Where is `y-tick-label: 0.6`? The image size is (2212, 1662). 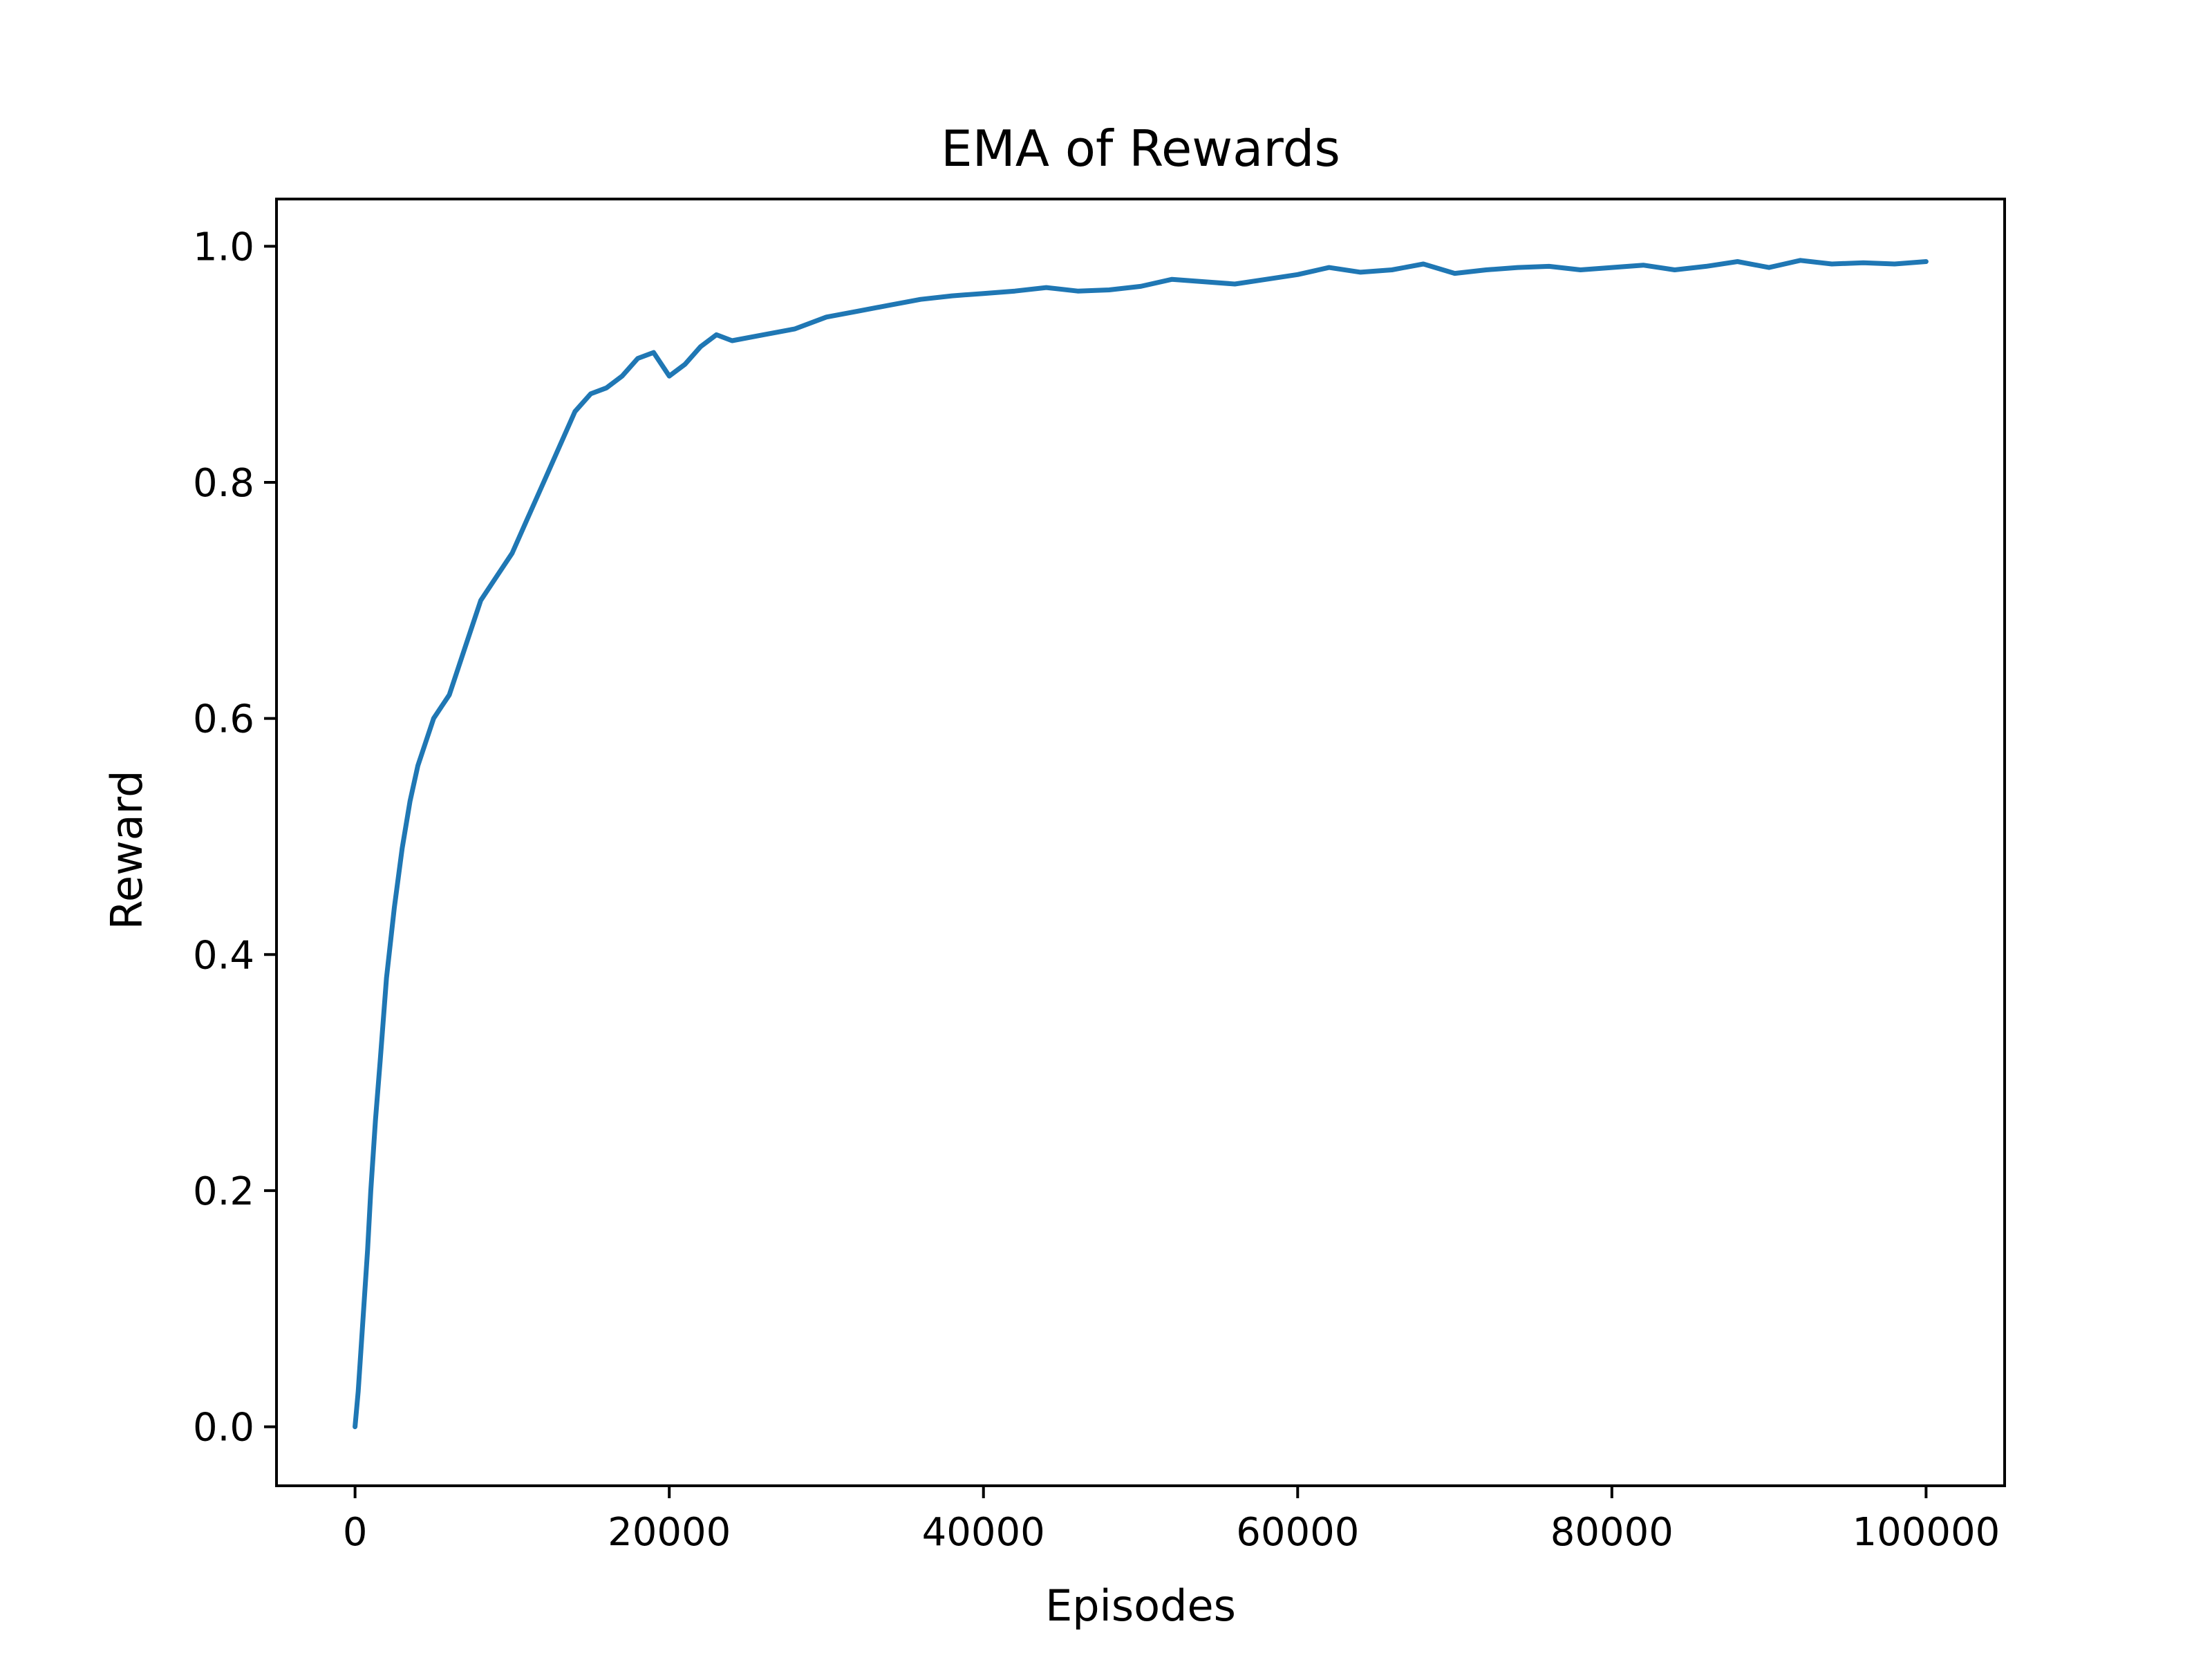 y-tick-label: 0.6 is located at coordinates (223, 720).